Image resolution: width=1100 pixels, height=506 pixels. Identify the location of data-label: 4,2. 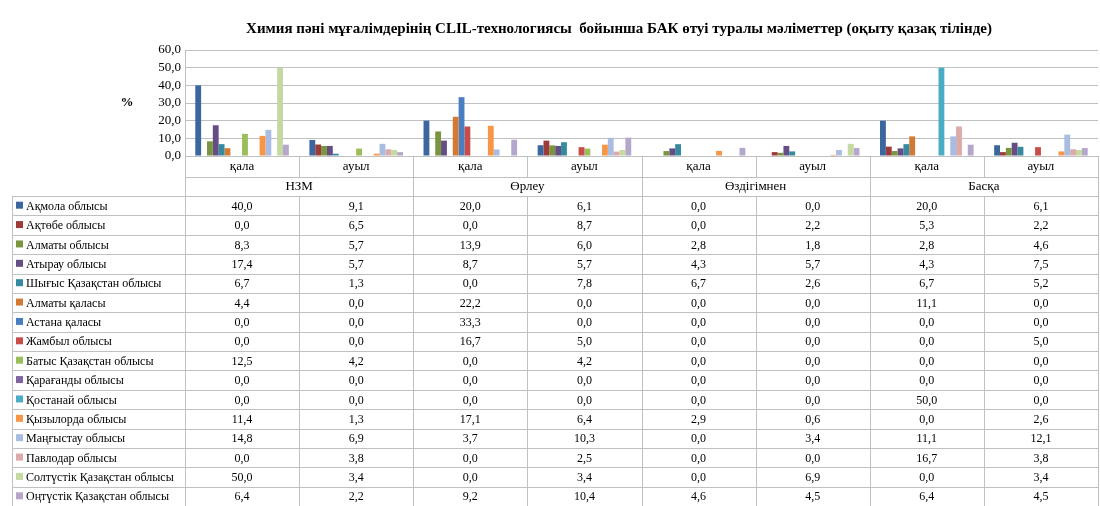
(584, 360).